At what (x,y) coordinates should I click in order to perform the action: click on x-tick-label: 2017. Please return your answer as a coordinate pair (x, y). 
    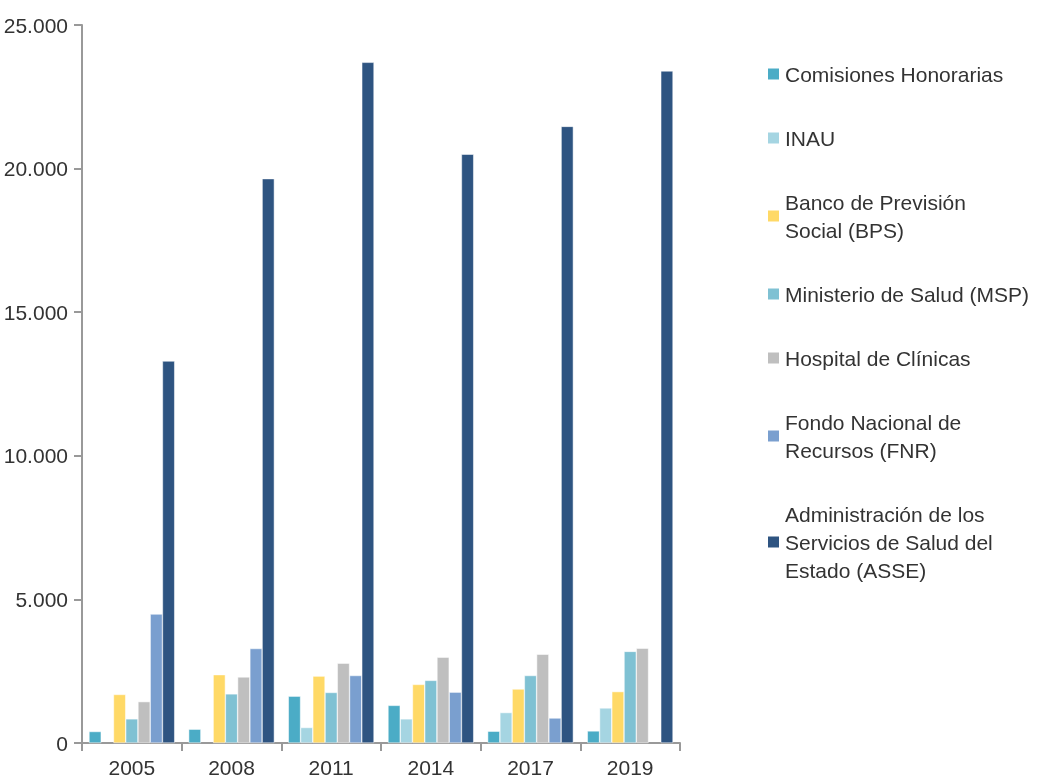
    Looking at the image, I should click on (530, 767).